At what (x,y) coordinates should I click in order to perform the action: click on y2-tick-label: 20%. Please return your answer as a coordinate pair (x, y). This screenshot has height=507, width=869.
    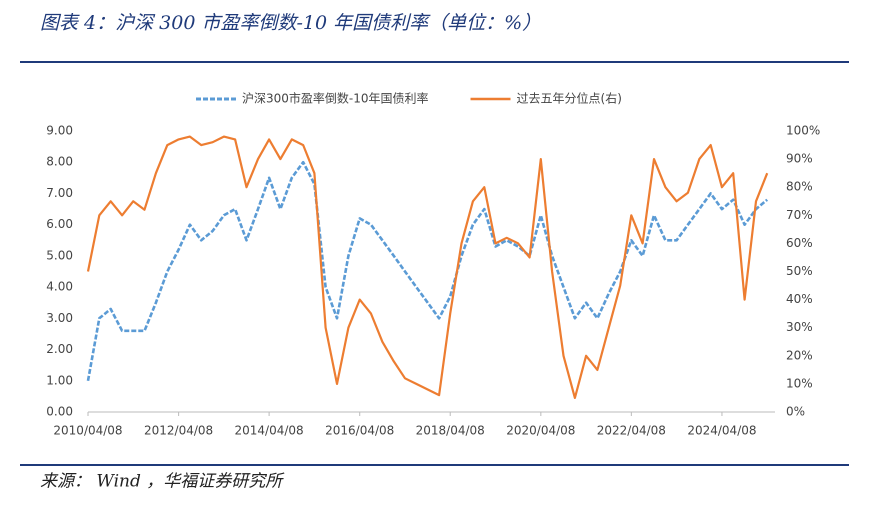
    Looking at the image, I should click on (799, 355).